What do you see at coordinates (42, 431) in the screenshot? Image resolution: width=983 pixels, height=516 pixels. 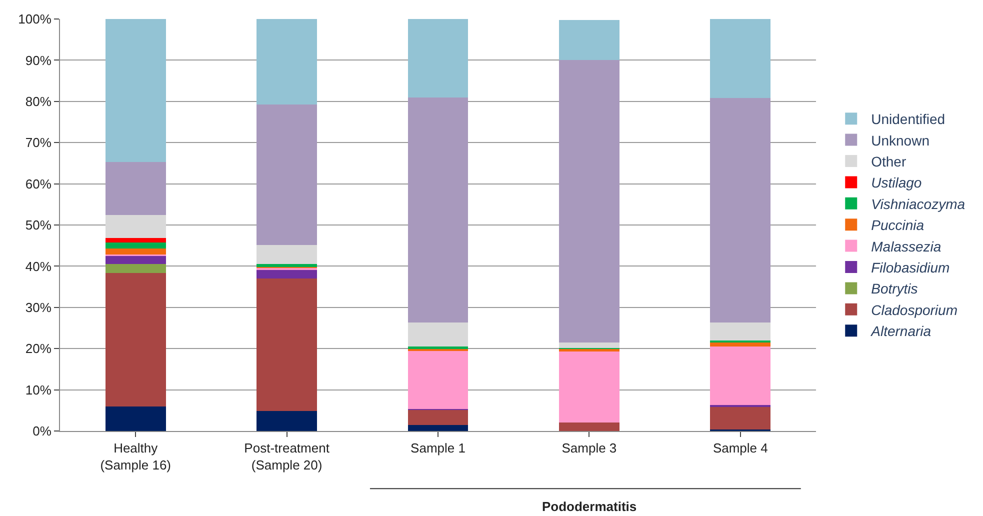 I see `y-tick-label: 0%` at bounding box center [42, 431].